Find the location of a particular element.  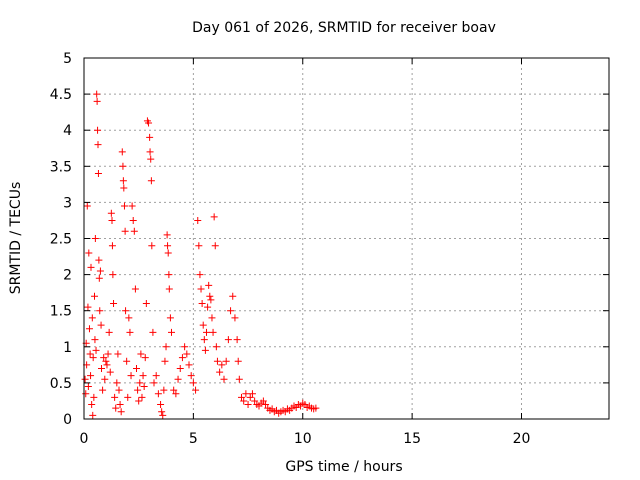

y-axis-label: SRMTID / TECUs is located at coordinates (16, 238).